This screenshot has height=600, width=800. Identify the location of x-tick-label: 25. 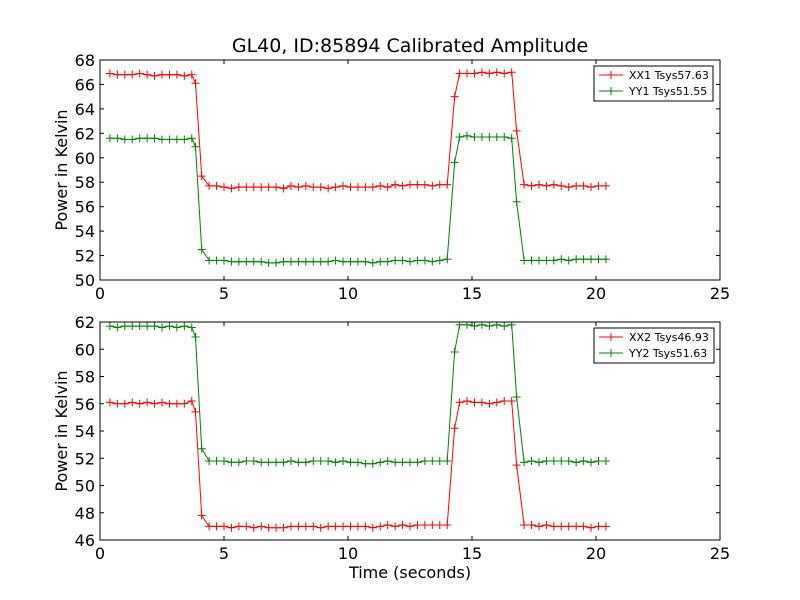
(720, 553).